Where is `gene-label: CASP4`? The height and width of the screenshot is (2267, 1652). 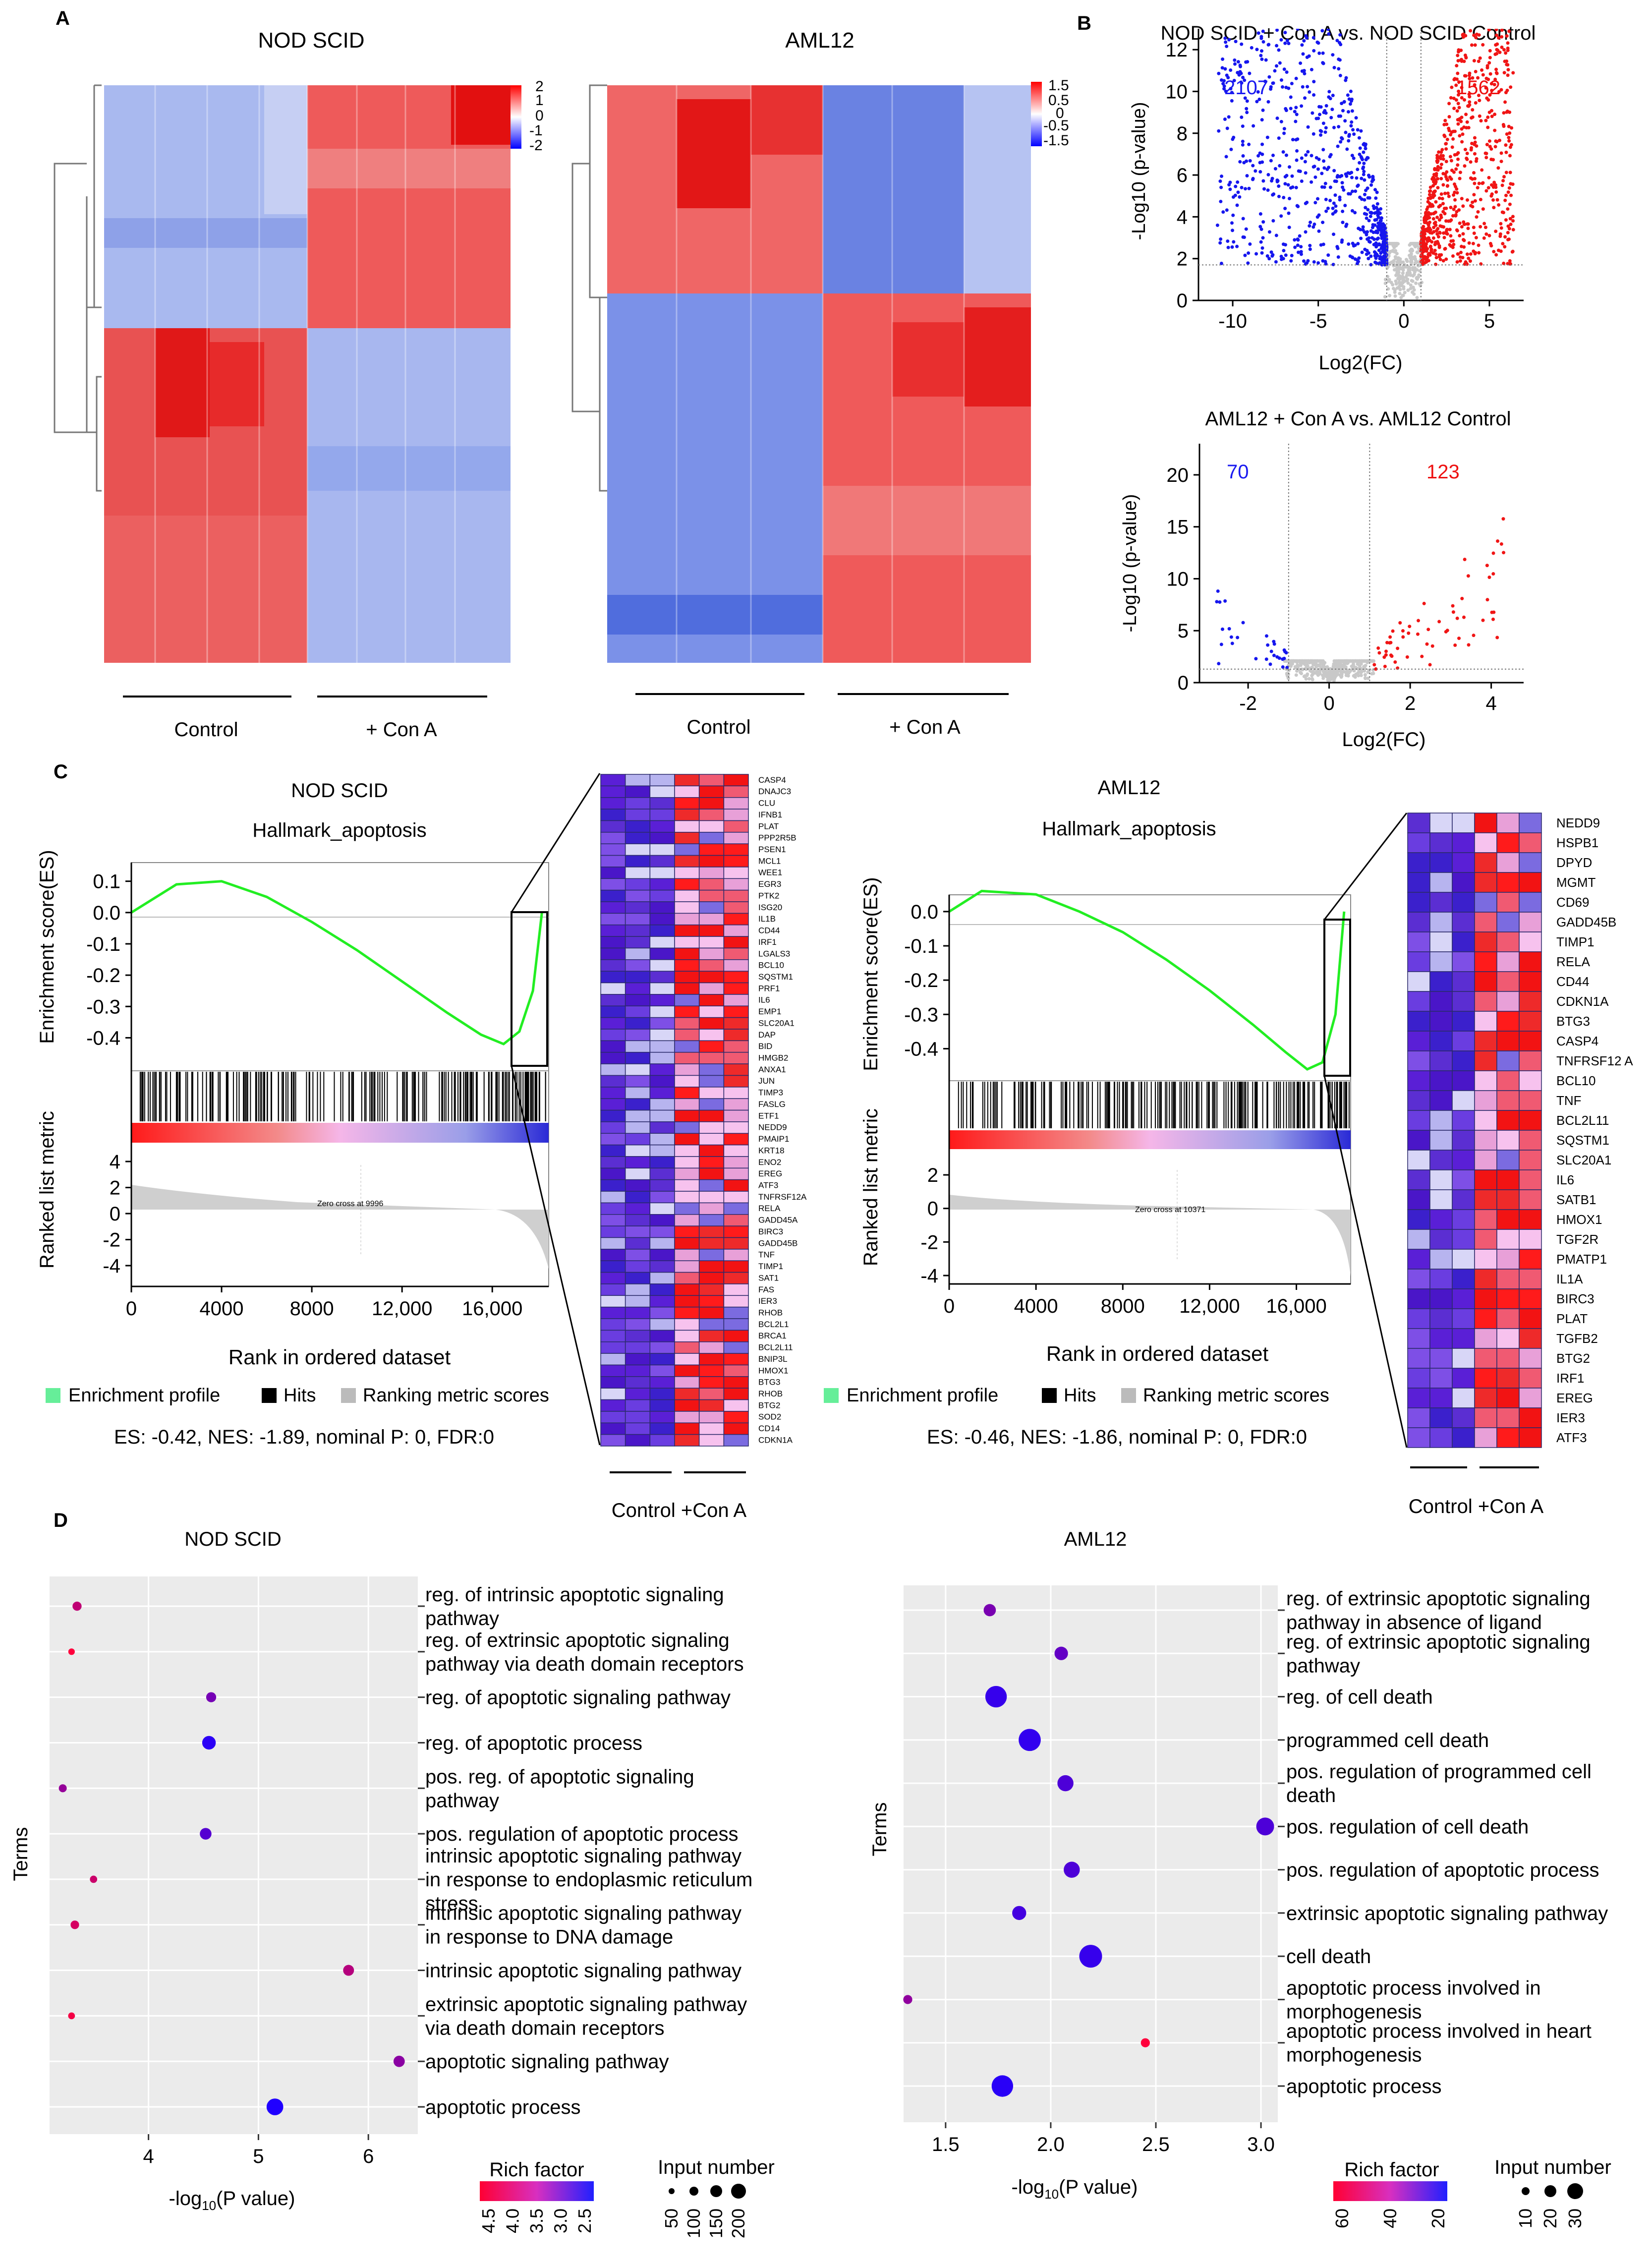 gene-label: CASP4 is located at coordinates (1577, 1041).